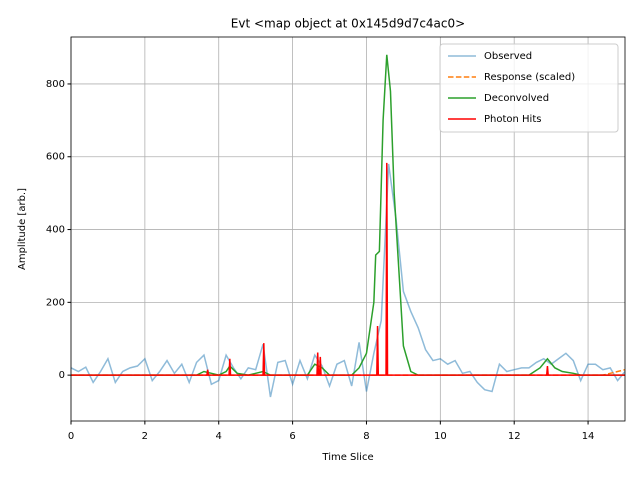 This screenshot has height=480, width=640. I want to click on x-tick-label: 2, so click(145, 436).